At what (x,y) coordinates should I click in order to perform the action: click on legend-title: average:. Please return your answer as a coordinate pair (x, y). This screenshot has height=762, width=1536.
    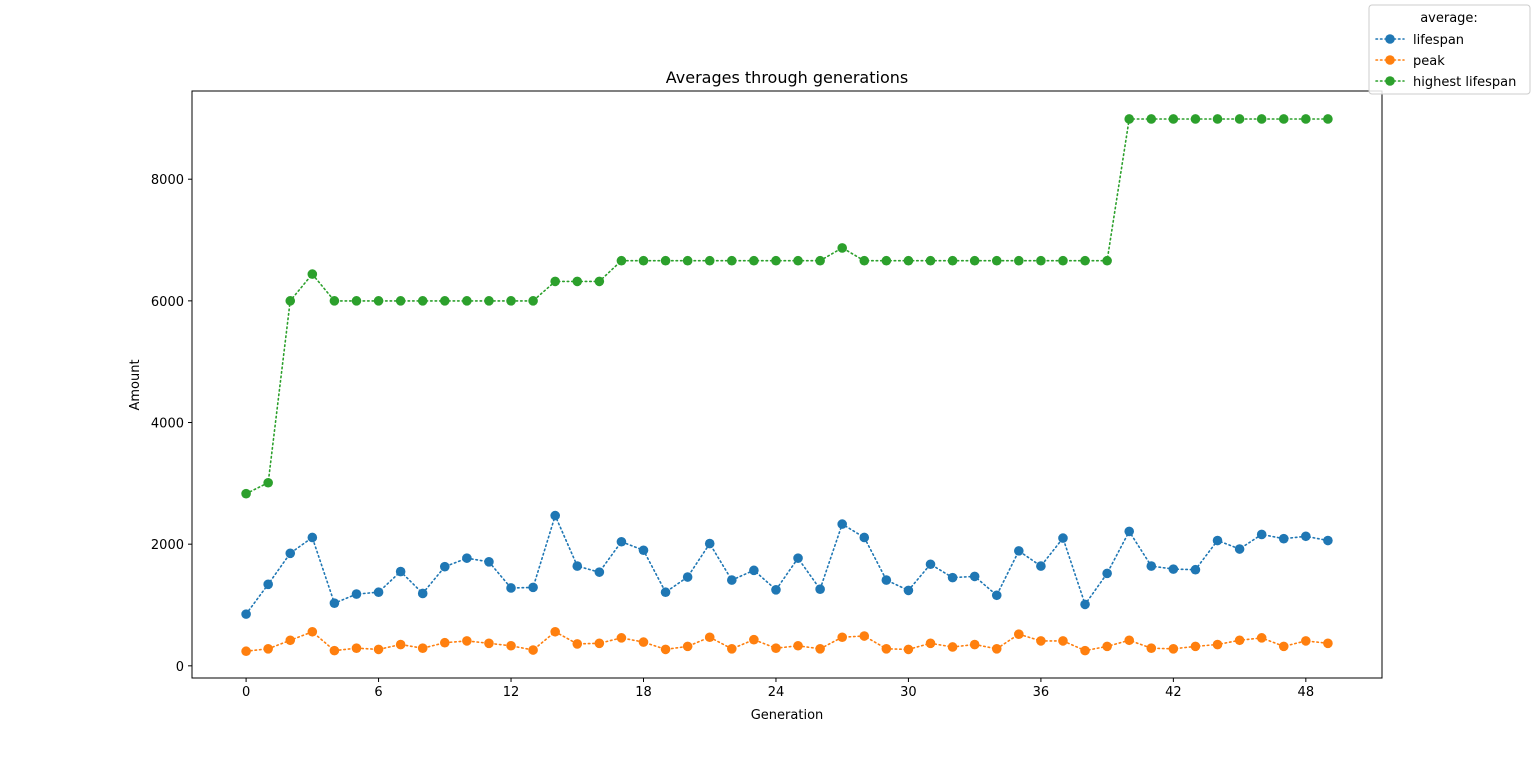
    Looking at the image, I should click on (1449, 18).